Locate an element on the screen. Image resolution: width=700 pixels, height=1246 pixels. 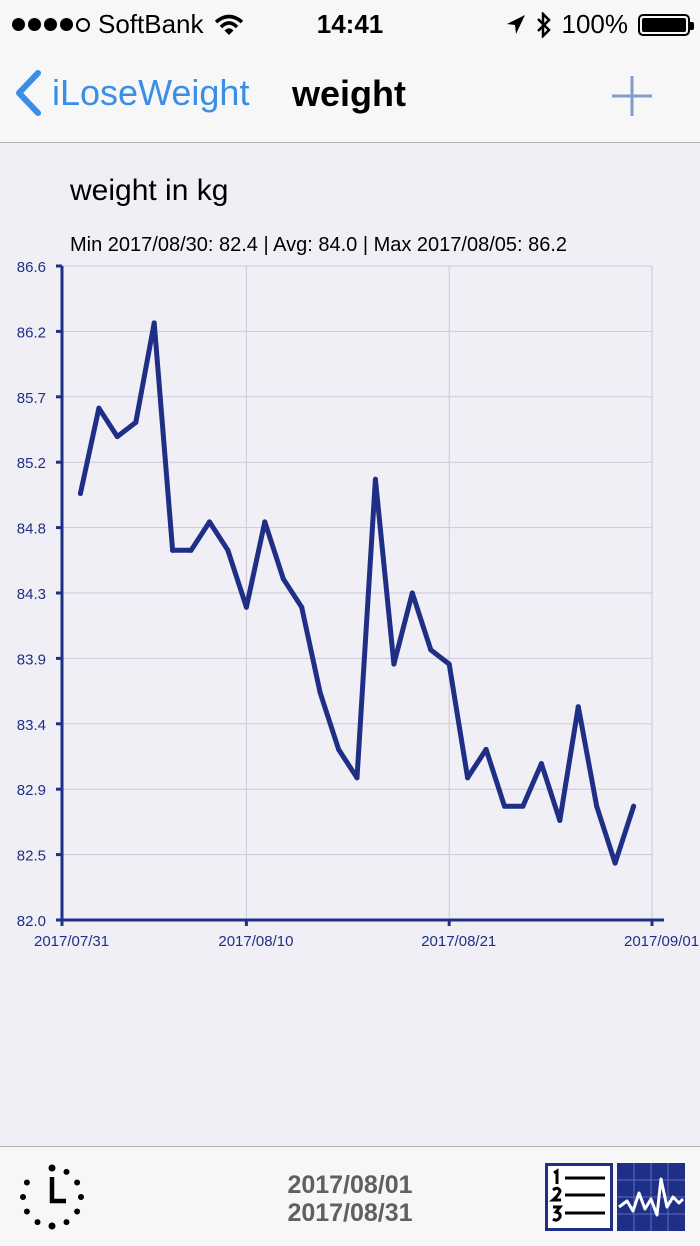
page-title: weight is located at coordinates (349, 93).